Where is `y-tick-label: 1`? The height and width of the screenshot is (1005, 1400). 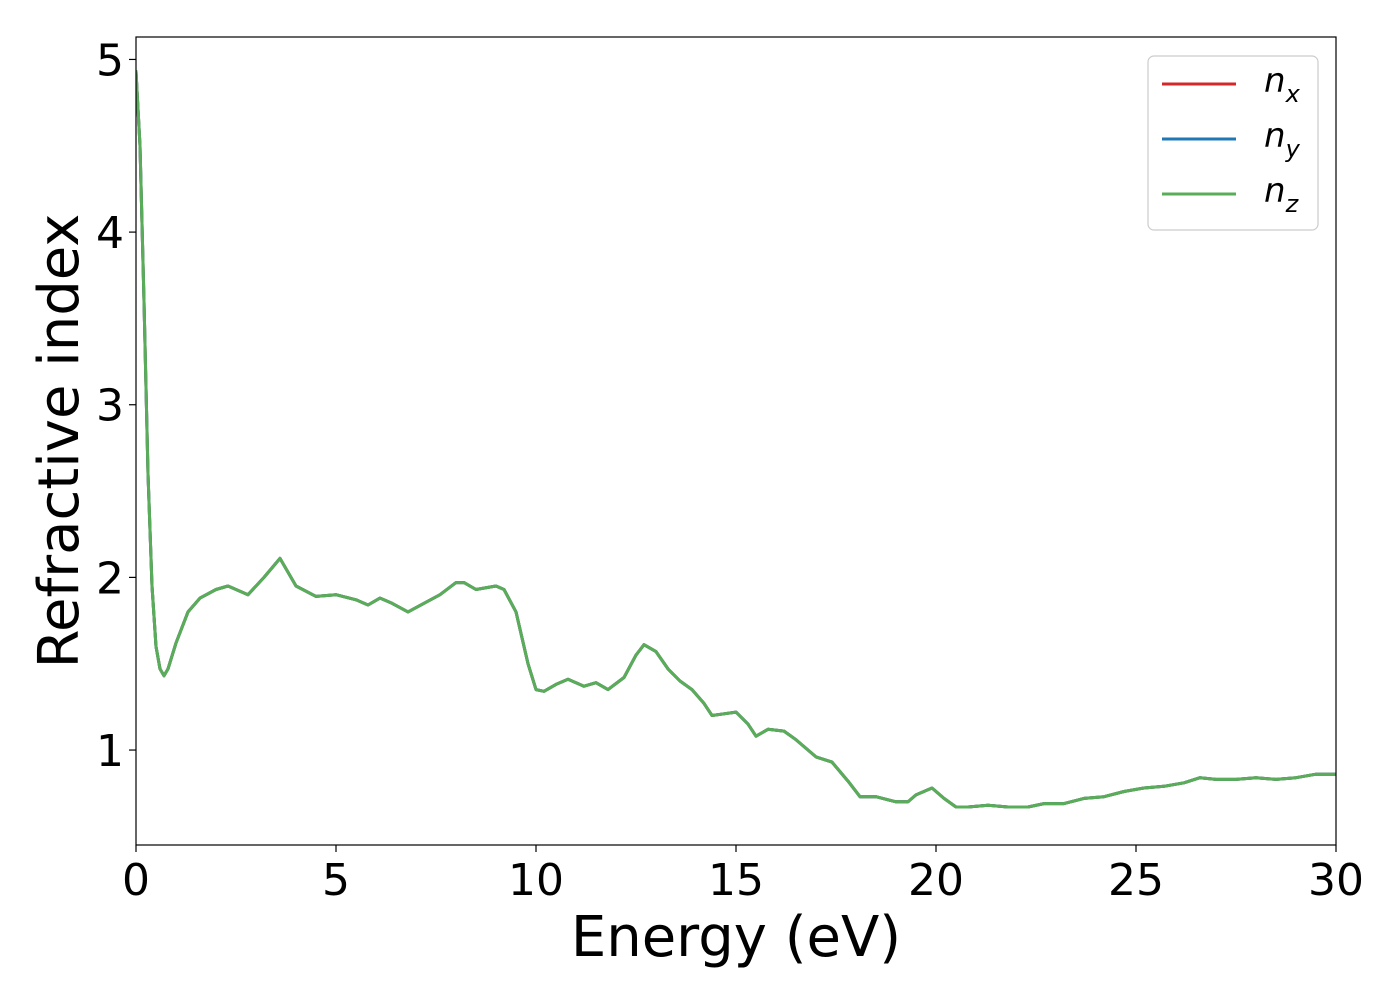 y-tick-label: 1 is located at coordinates (110, 751).